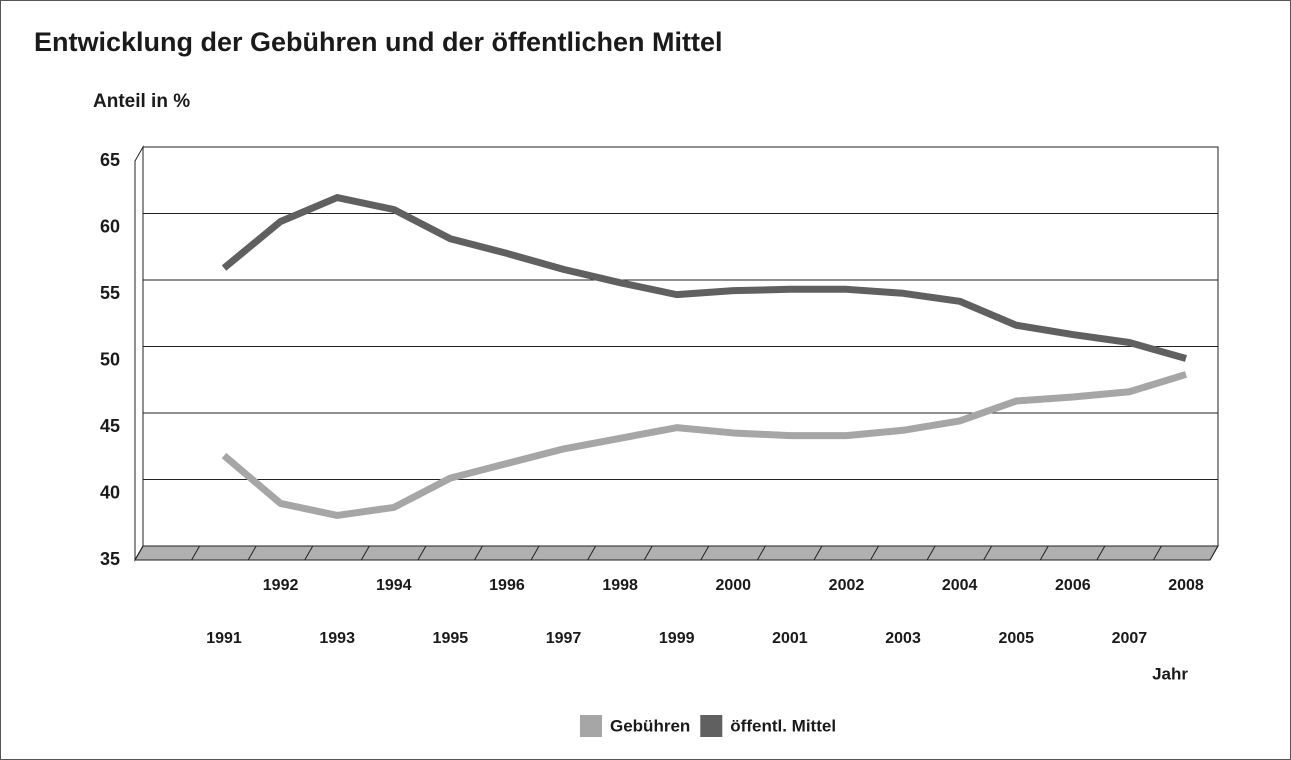 The image size is (1291, 760). I want to click on x-tick-label: 1998, so click(620, 585).